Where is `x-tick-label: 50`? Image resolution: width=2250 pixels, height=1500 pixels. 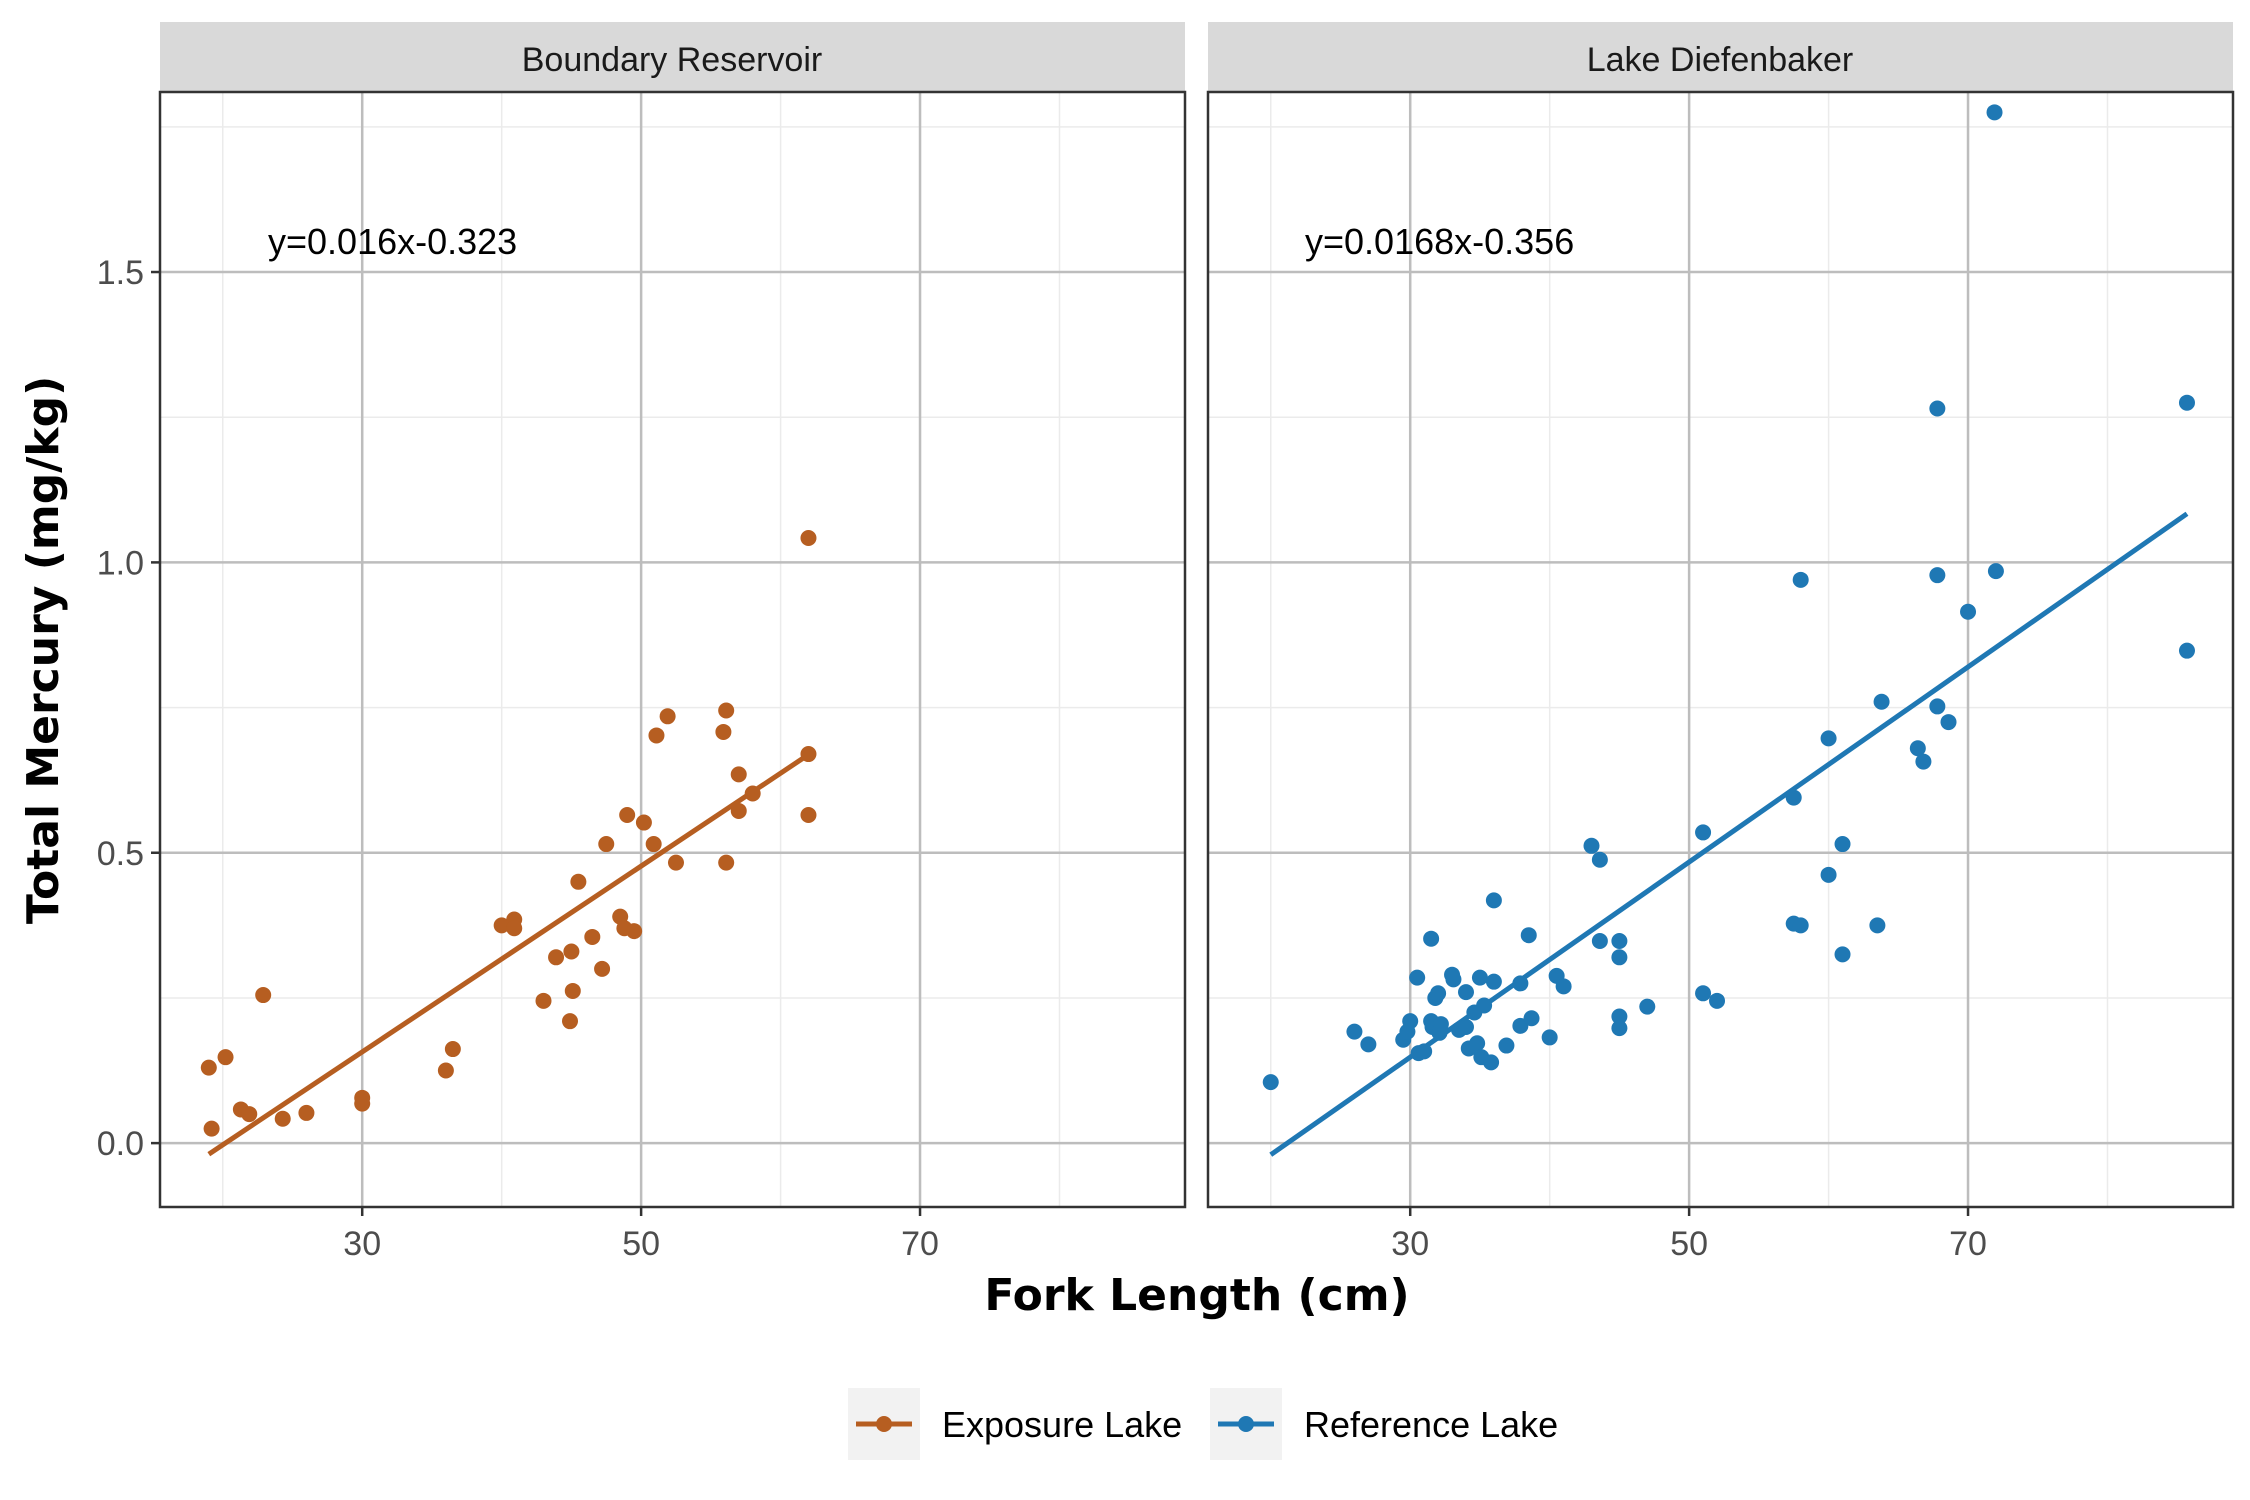 x-tick-label: 50 is located at coordinates (641, 1244).